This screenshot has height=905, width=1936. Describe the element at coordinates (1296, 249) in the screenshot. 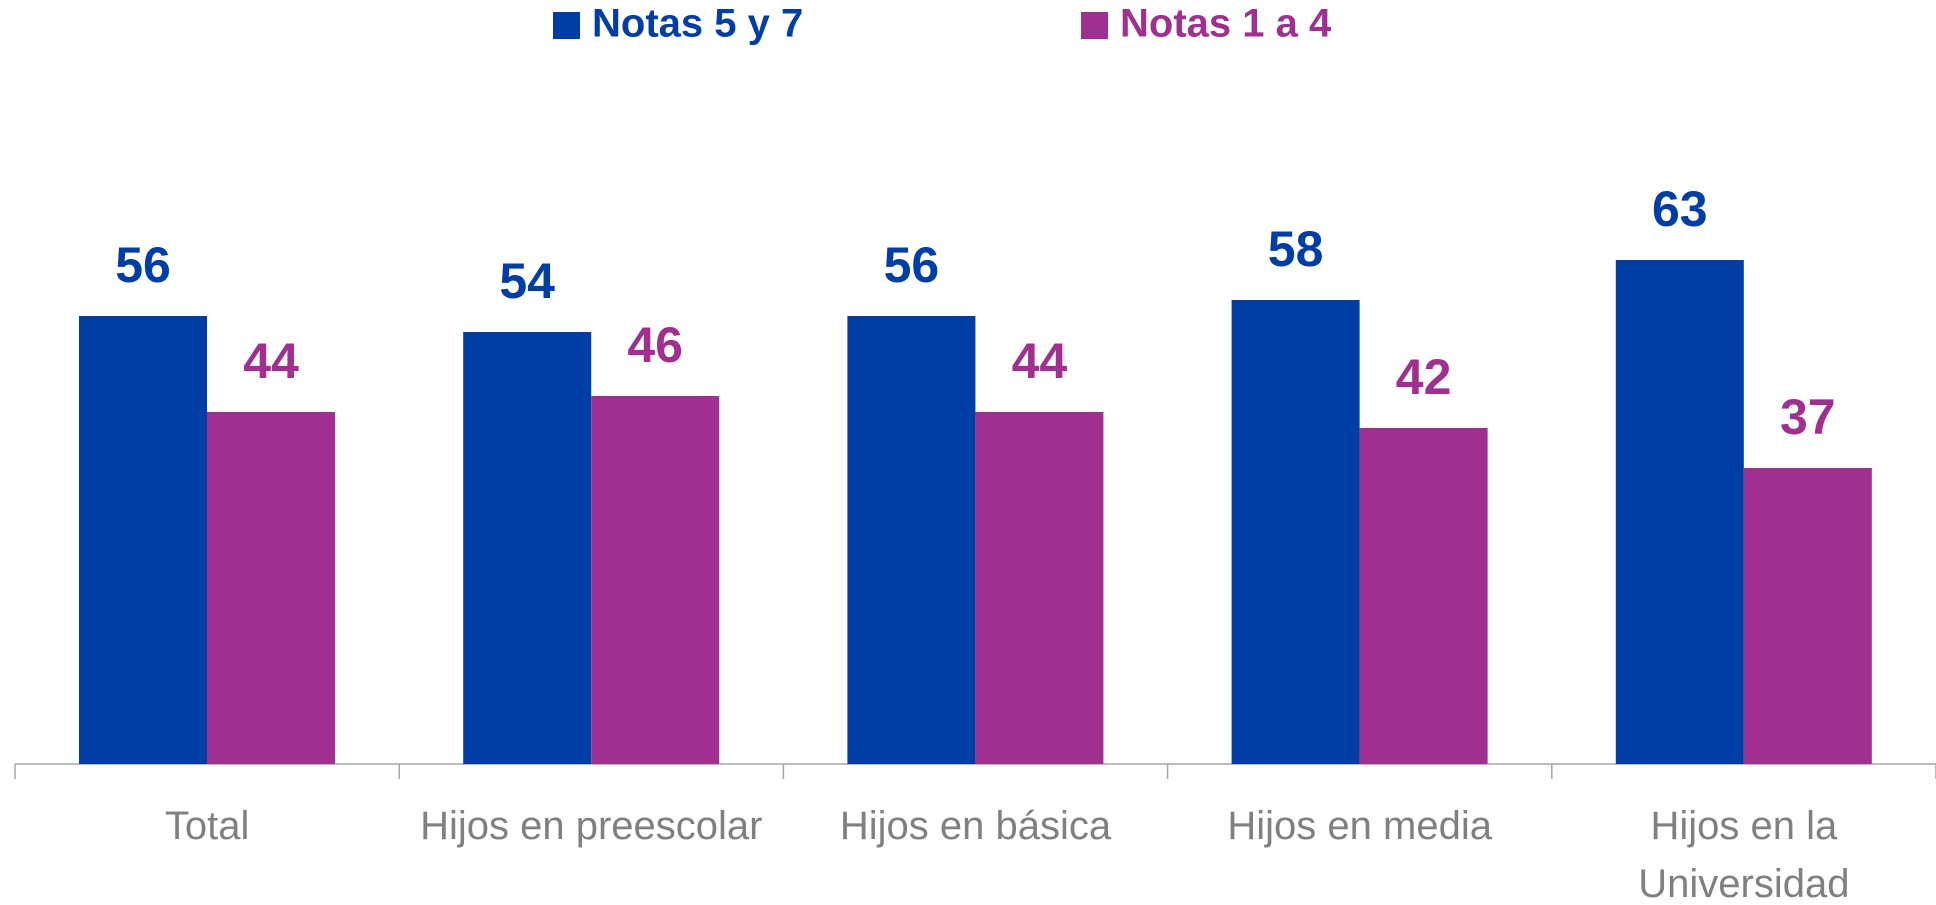

I see `data-label: 58` at that location.